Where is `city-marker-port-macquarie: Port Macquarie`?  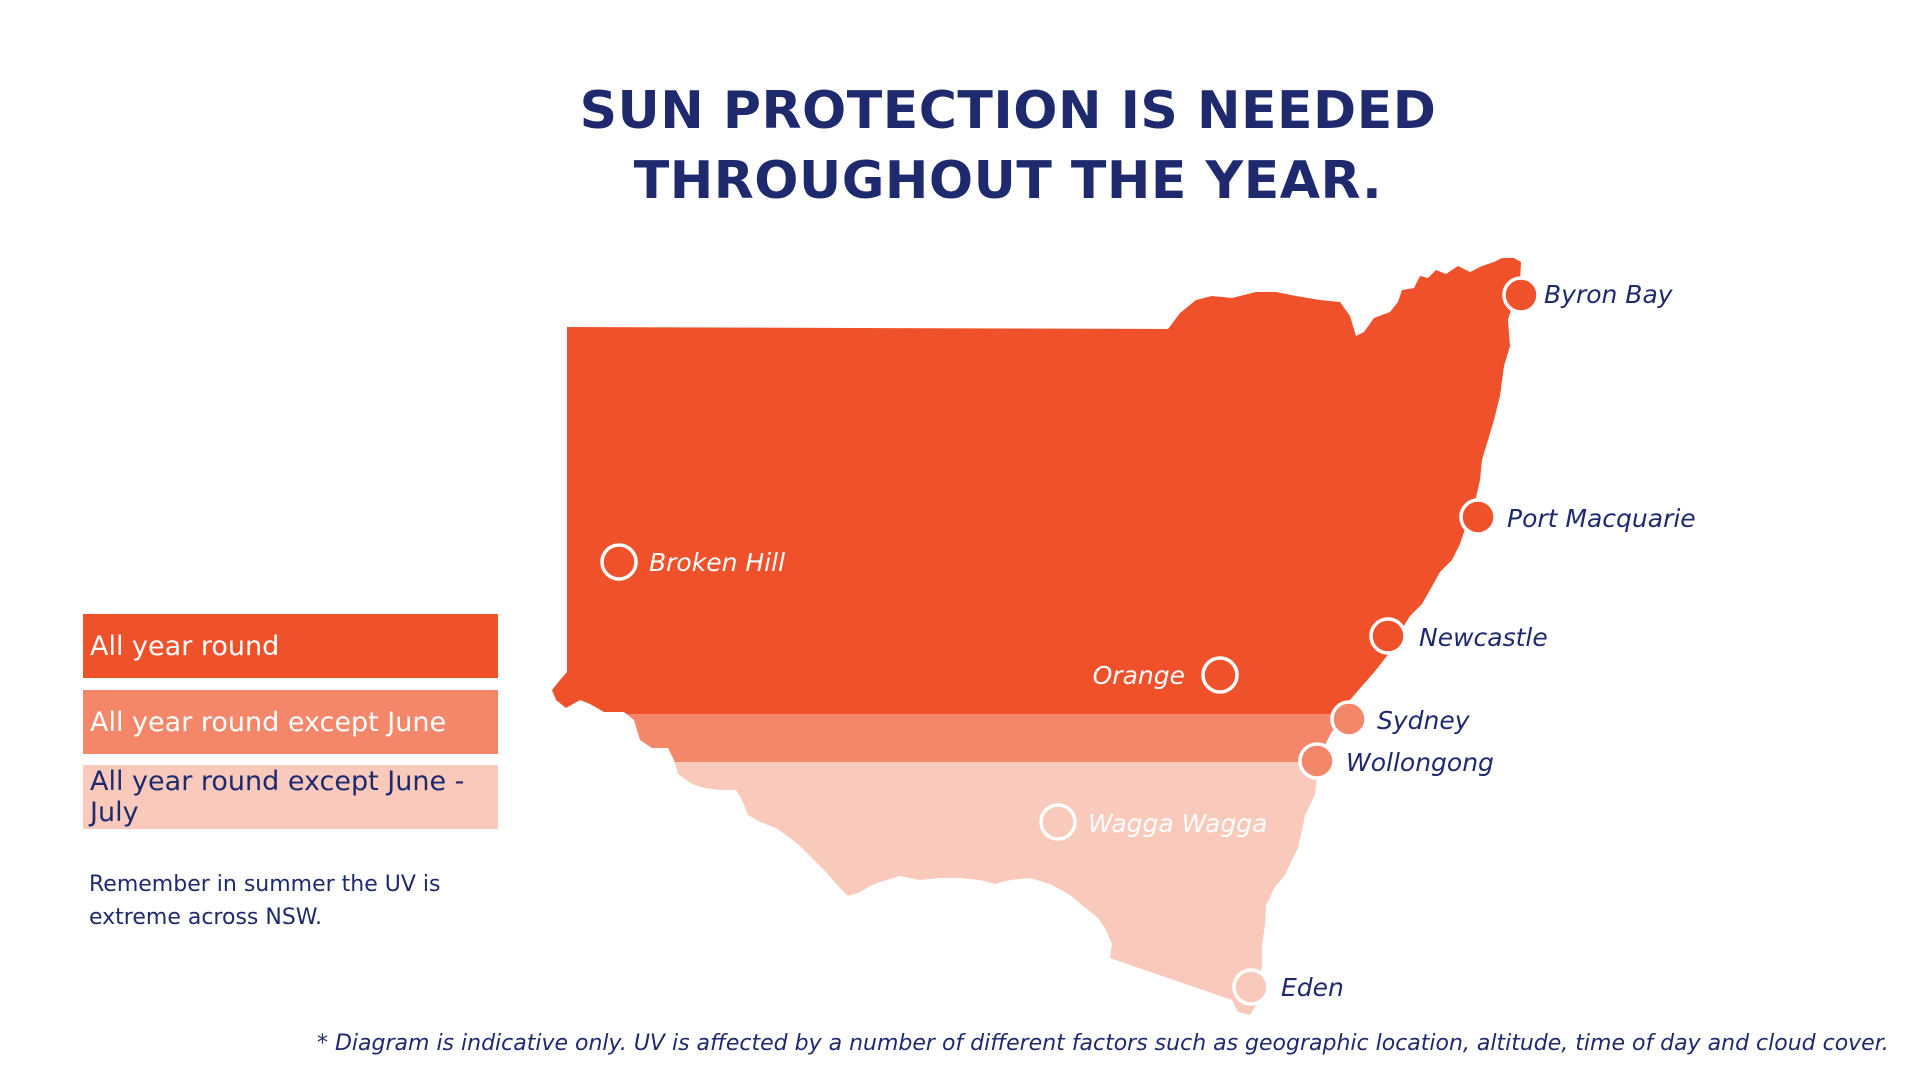
city-marker-port-macquarie: Port Macquarie is located at coordinates (1577, 517).